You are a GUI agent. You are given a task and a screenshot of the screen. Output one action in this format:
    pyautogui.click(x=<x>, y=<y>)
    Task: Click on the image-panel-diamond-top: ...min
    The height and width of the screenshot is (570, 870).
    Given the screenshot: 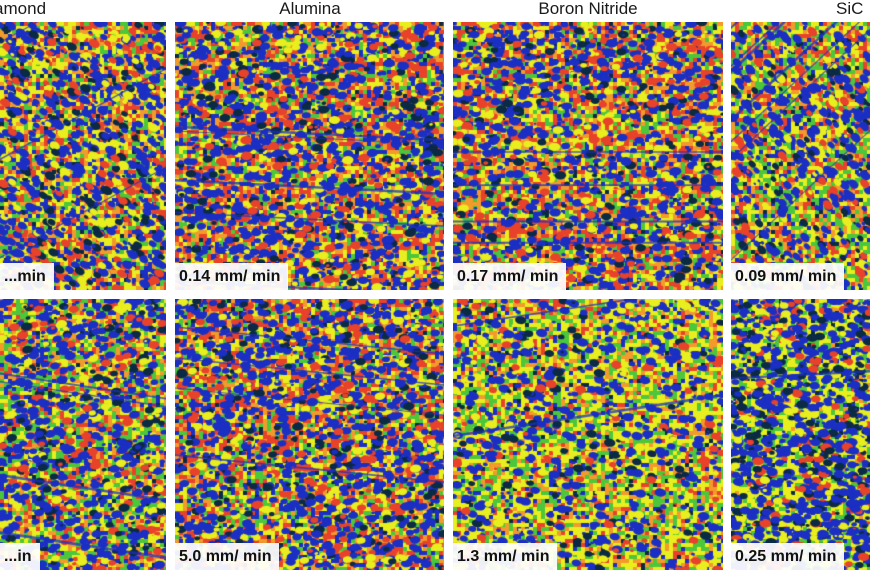 What is the action you would take?
    pyautogui.click(x=83, y=156)
    